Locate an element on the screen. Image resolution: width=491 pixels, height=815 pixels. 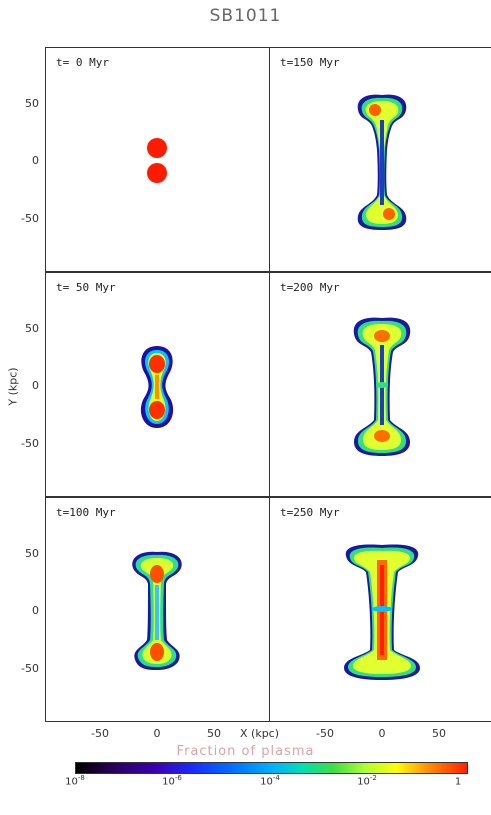
colorbar-tick: 10-2 is located at coordinates (367, 780).